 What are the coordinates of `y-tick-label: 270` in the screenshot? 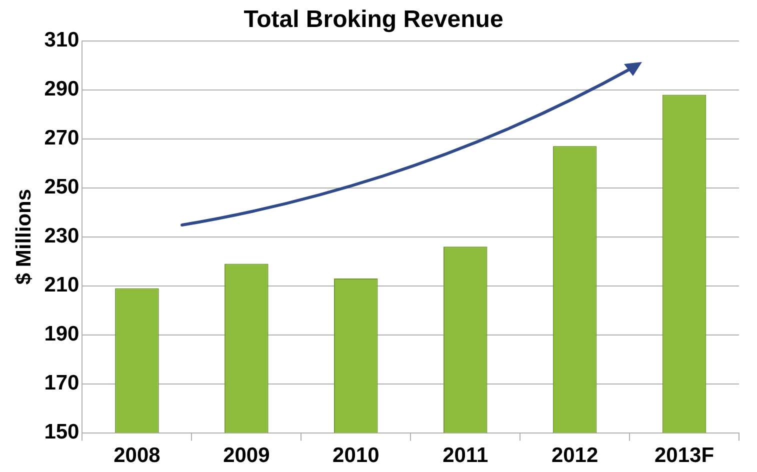 It's located at (62, 138).